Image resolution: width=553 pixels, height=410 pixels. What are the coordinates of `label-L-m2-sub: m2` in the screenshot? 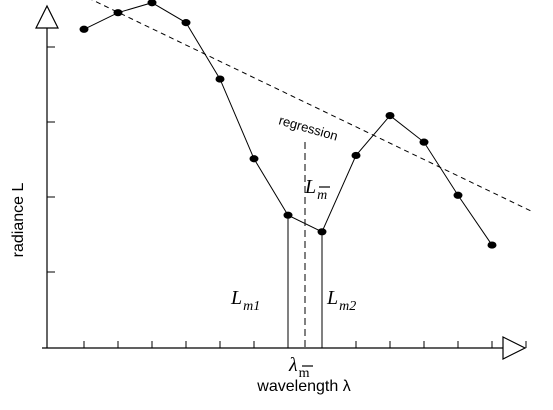 It's located at (347, 306).